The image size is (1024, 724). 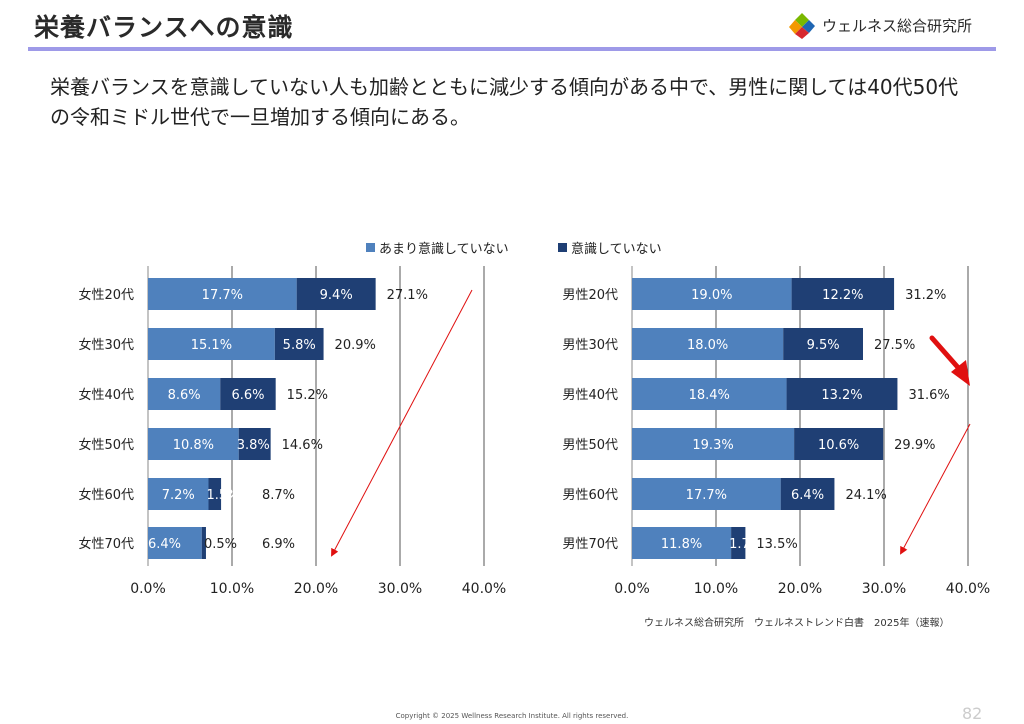 What do you see at coordinates (106, 495) in the screenshot?
I see `female-category-label: 女性60代` at bounding box center [106, 495].